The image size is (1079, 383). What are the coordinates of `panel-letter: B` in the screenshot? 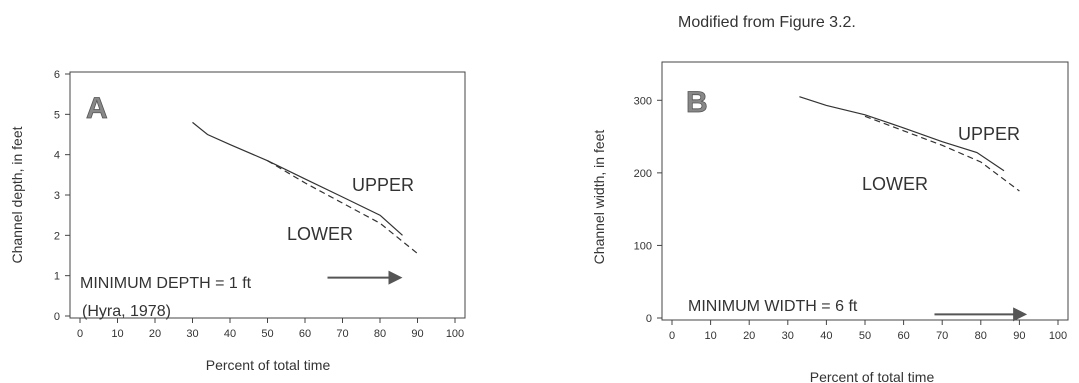 It's located at (697, 102).